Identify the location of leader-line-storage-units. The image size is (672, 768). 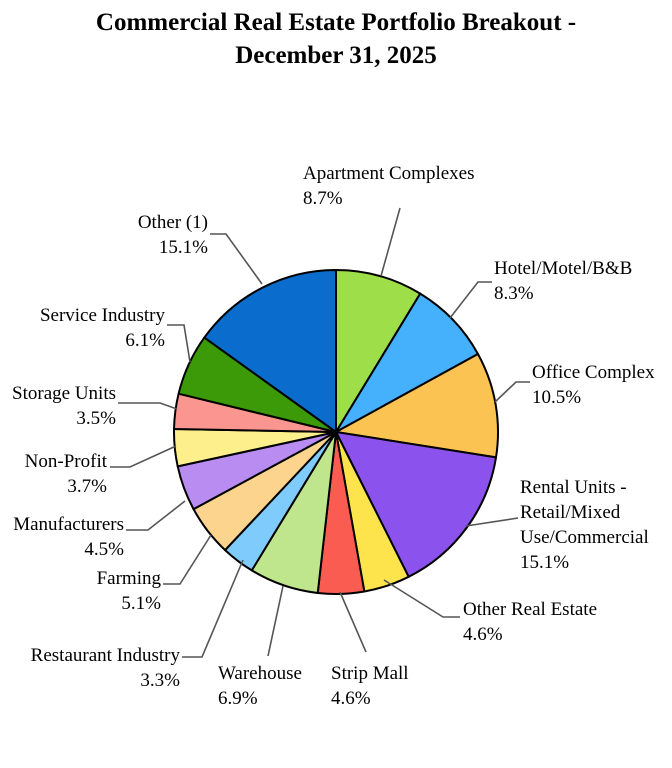
(148, 406).